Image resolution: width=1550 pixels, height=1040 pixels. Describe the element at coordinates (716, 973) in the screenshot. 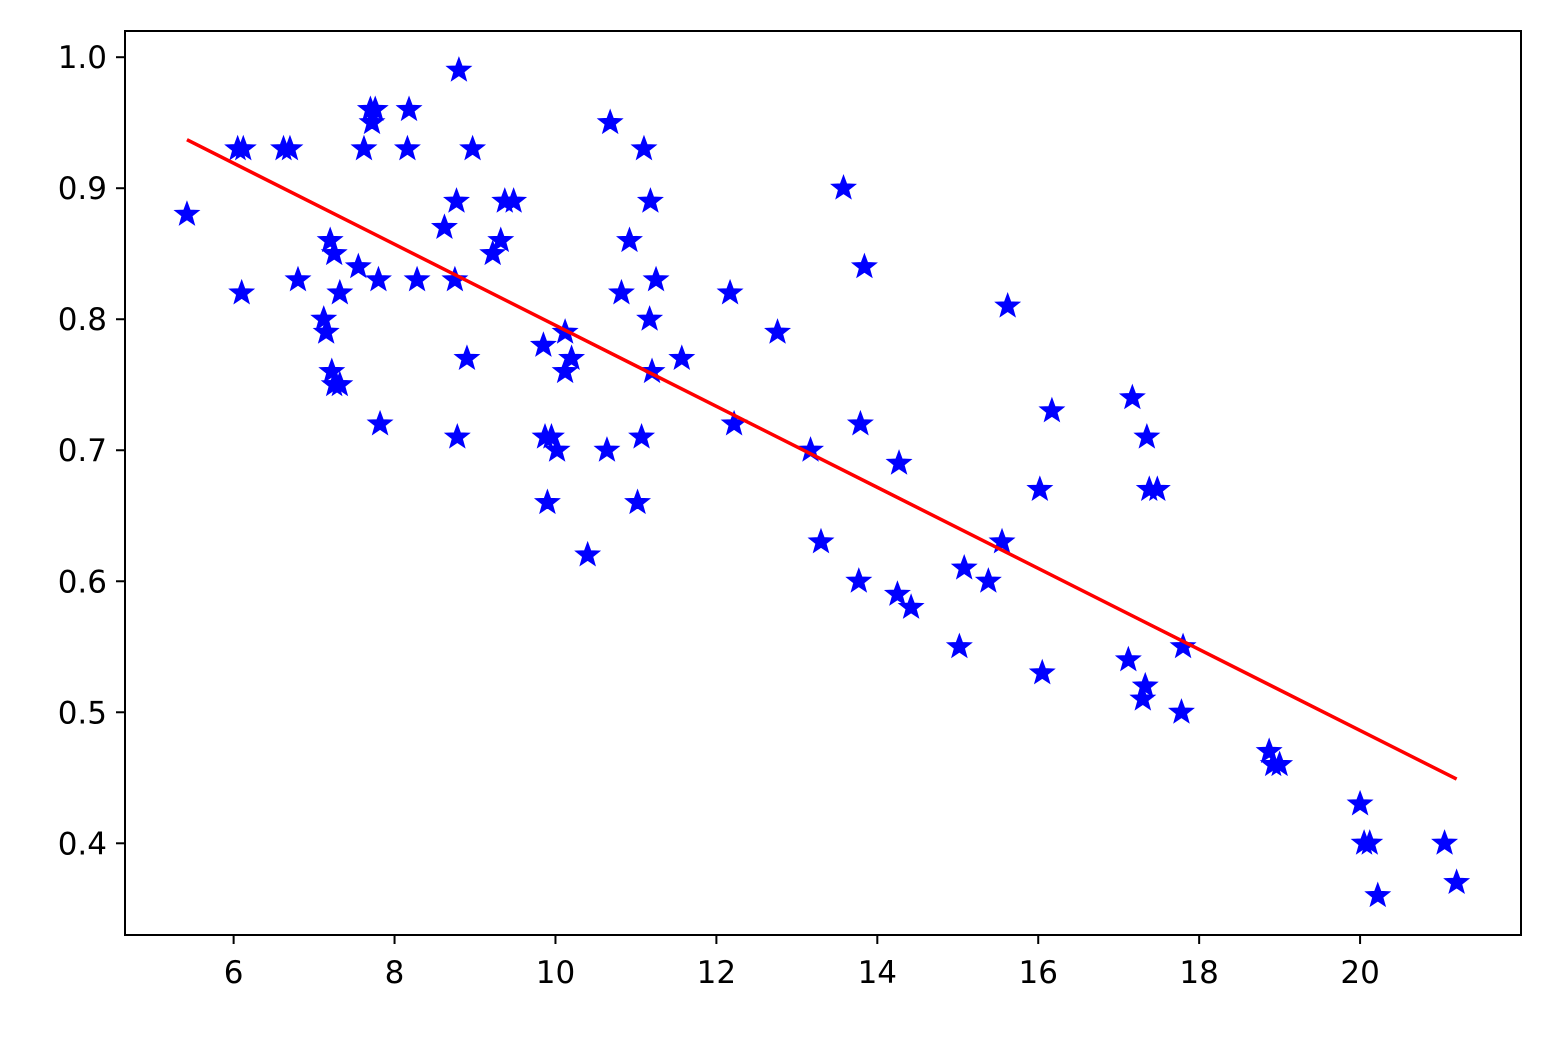

I see `x-tick-label-3: 12` at that location.